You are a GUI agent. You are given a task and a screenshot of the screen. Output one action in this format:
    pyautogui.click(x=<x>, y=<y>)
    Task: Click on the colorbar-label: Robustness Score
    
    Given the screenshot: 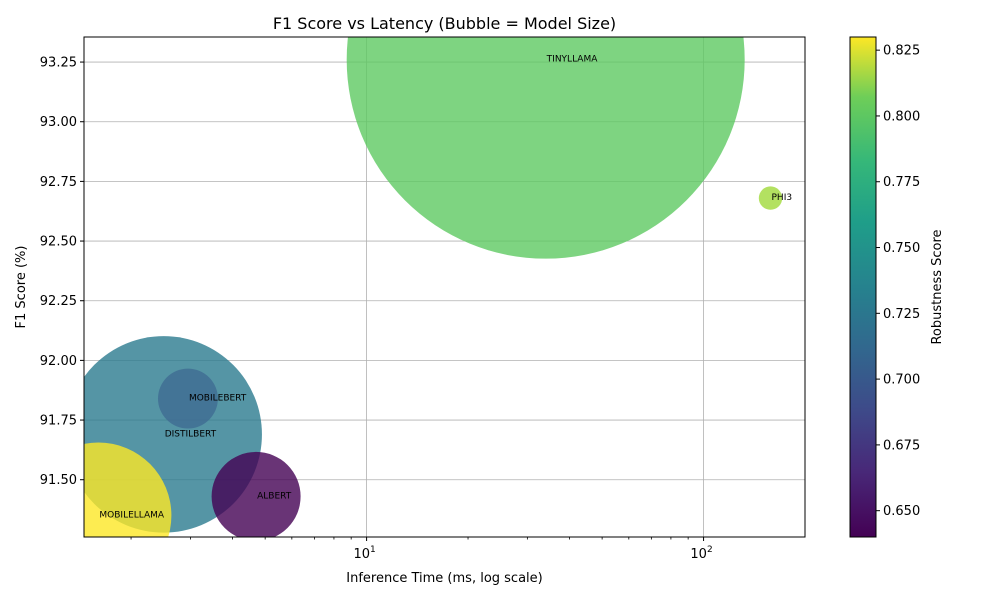 What is the action you would take?
    pyautogui.click(x=937, y=286)
    